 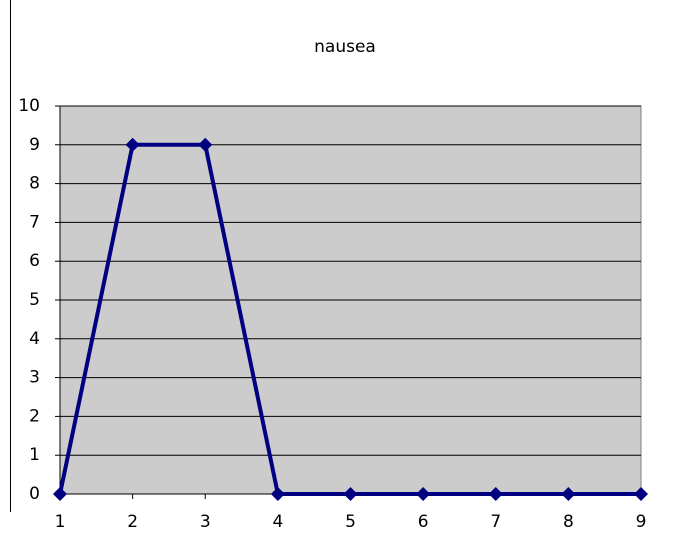 I want to click on x-tick-label: 2, so click(x=132, y=522).